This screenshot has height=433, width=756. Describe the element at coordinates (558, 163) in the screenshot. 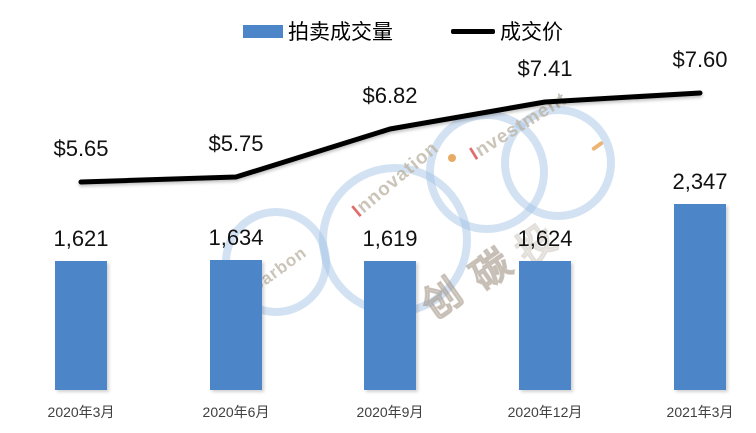

I see `watermark-ring-icon` at that location.